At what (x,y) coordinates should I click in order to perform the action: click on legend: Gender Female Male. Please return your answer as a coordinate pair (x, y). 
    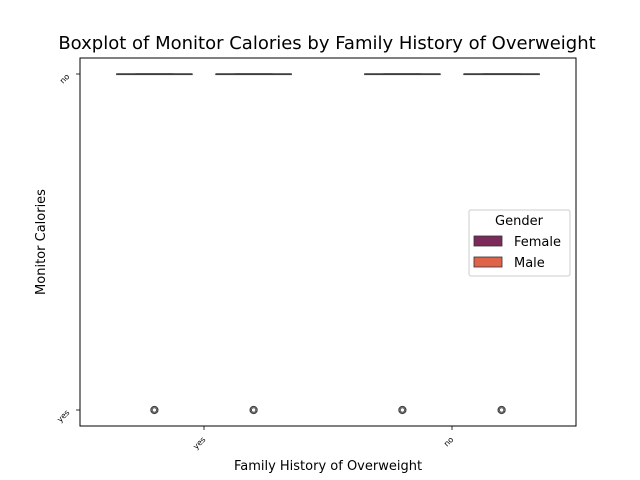
    Looking at the image, I should click on (519, 243).